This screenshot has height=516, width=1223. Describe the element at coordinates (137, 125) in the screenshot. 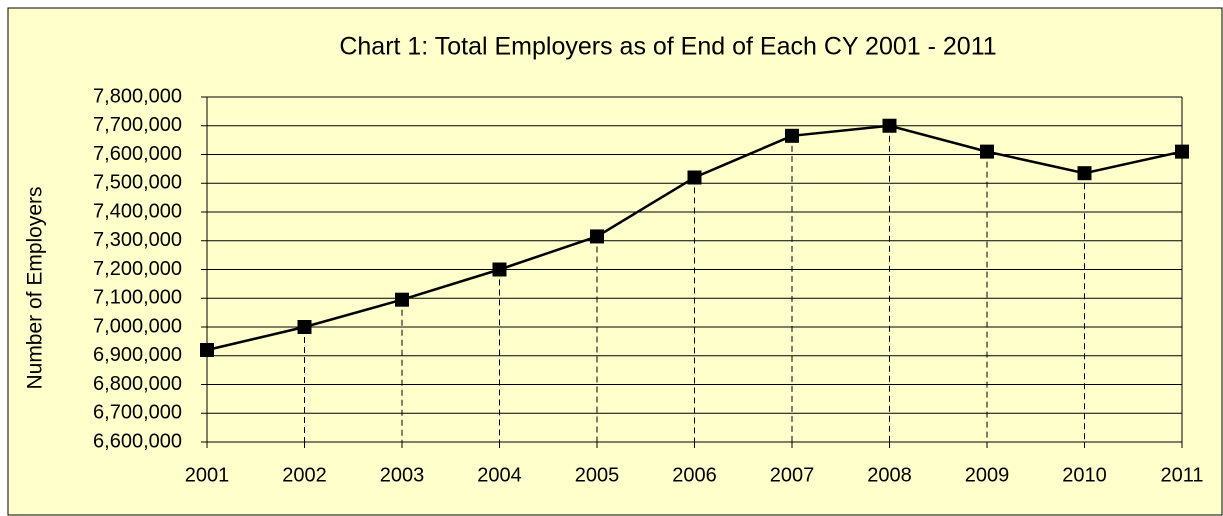

I see `y-tick-label: 7,700,000` at that location.